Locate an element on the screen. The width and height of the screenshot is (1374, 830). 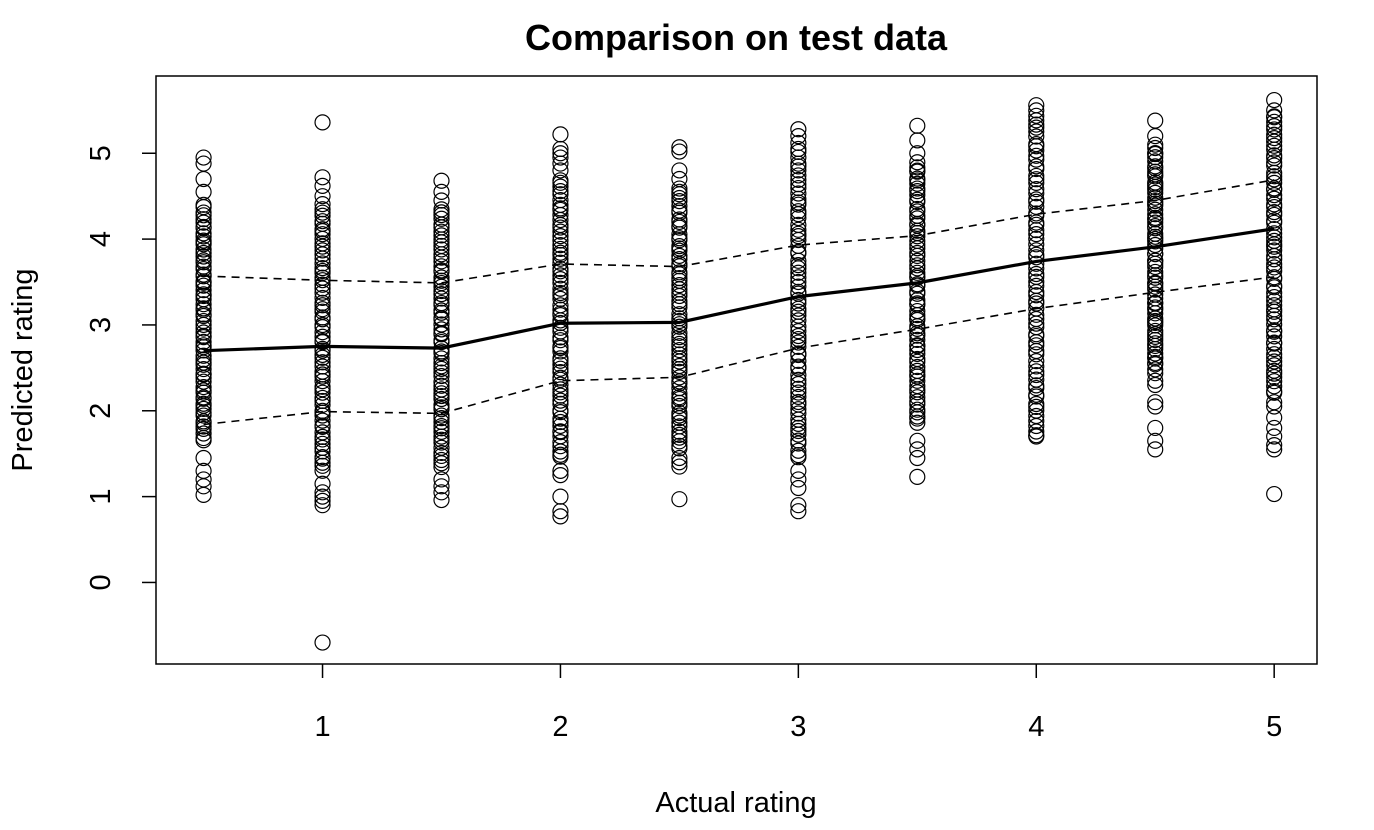
solid-line is located at coordinates (739, 290).